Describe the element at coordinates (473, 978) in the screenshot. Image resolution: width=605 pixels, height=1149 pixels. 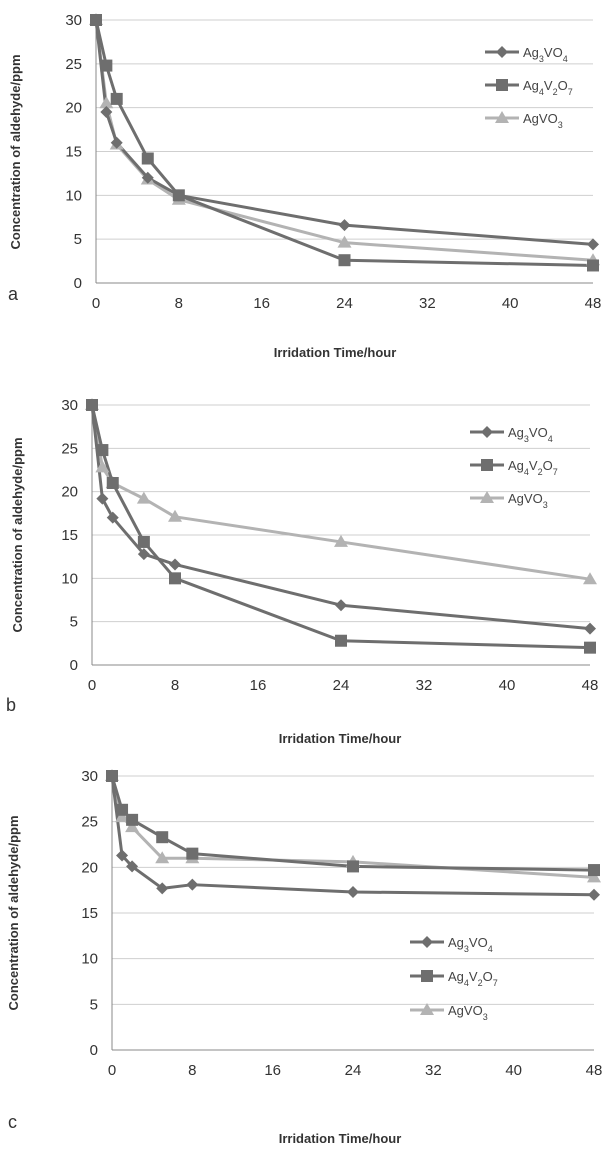
I see `legend-label: Ag4V2O7` at that location.